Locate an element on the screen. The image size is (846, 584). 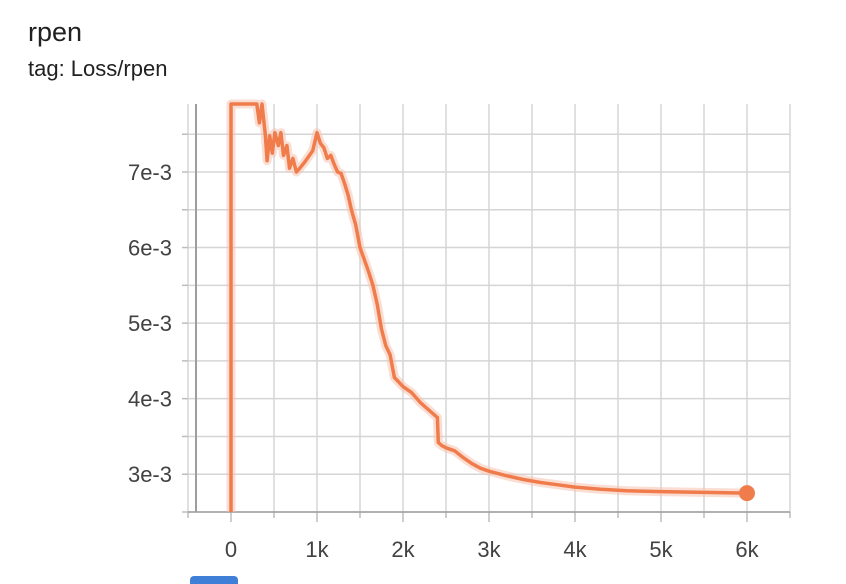
x-tick-label: 4k is located at coordinates (575, 549).